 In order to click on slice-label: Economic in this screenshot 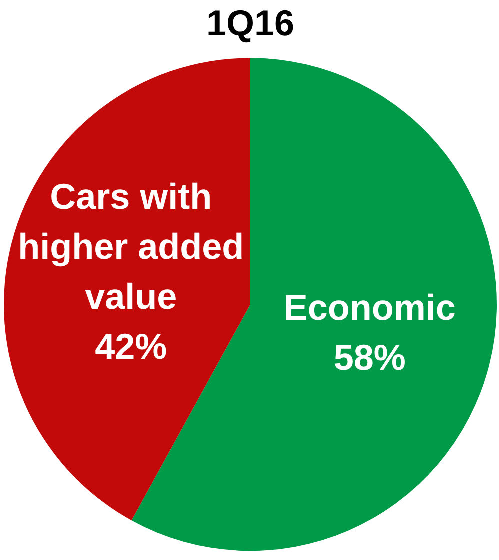, I will do `click(370, 307)`.